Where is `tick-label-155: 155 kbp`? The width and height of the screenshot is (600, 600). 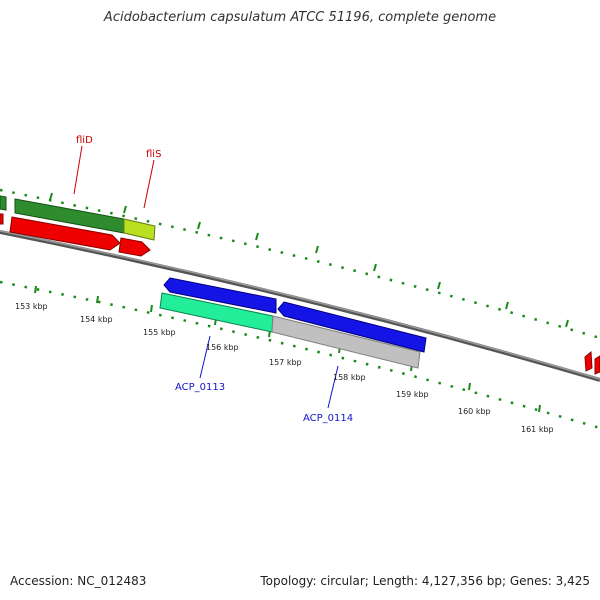
tick-label-155: 155 kbp is located at coordinates (159, 332).